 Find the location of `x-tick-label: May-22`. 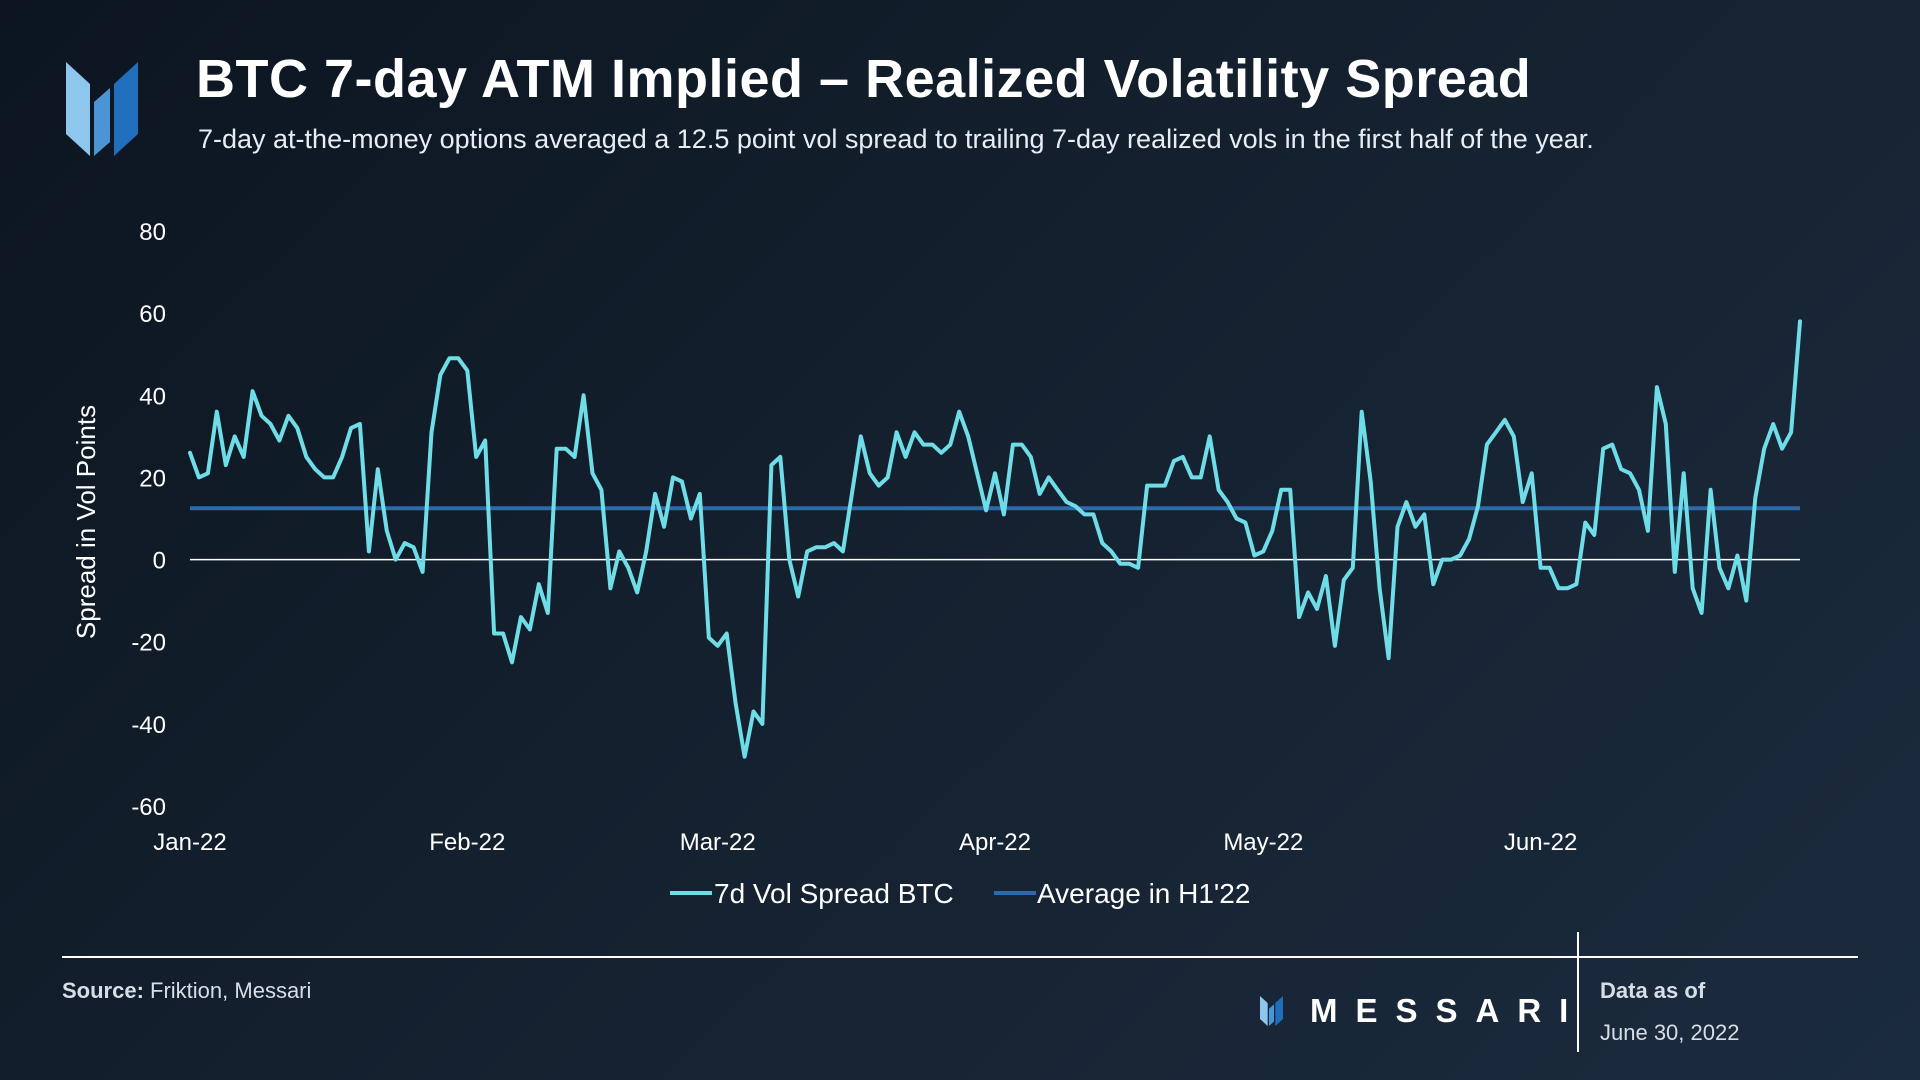

x-tick-label: May-22 is located at coordinates (1263, 842).